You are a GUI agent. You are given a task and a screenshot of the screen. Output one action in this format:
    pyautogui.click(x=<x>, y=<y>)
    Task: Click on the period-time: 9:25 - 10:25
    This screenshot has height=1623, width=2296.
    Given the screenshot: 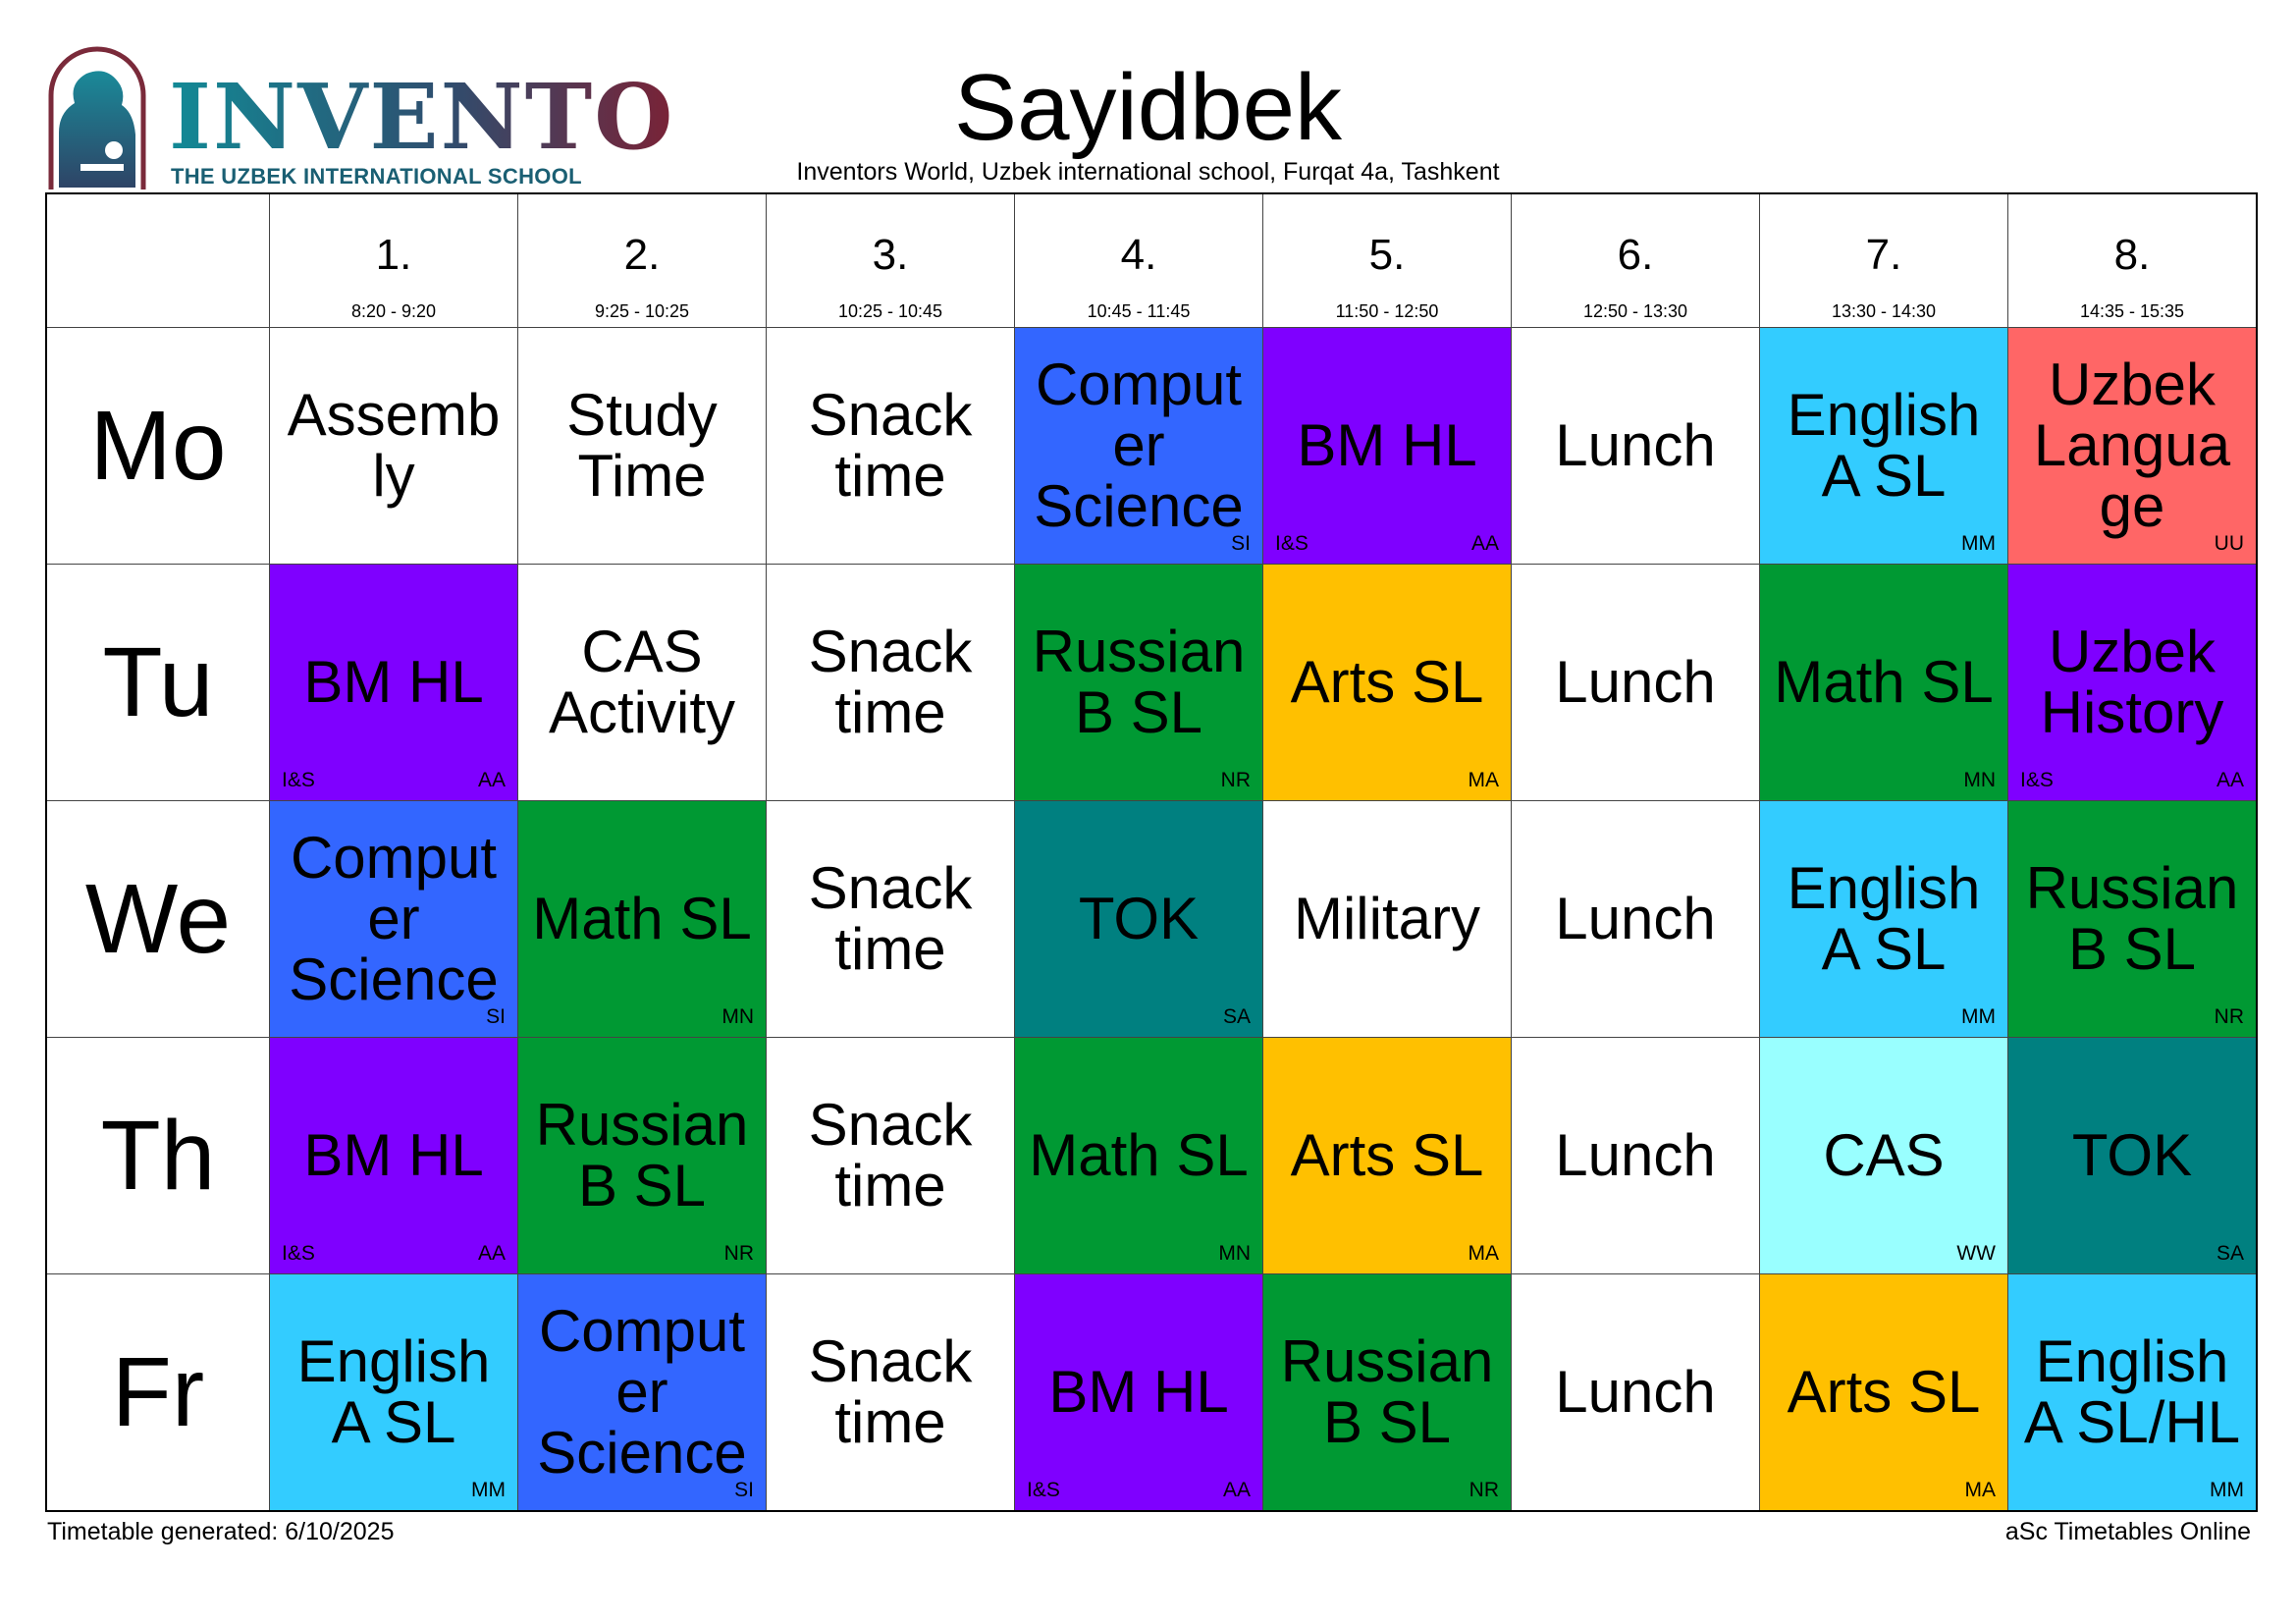 What is the action you would take?
    pyautogui.click(x=642, y=311)
    